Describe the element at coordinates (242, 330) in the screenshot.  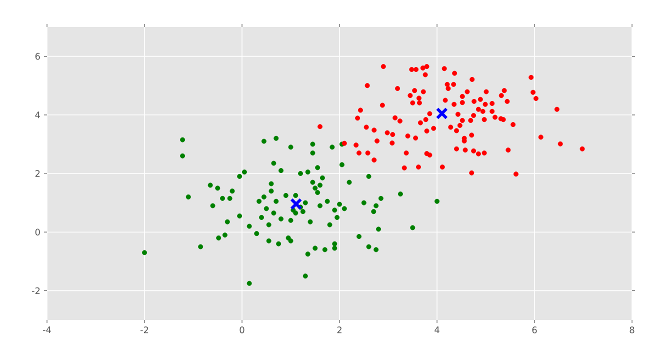
I see `x-tick-label: 0` at that location.